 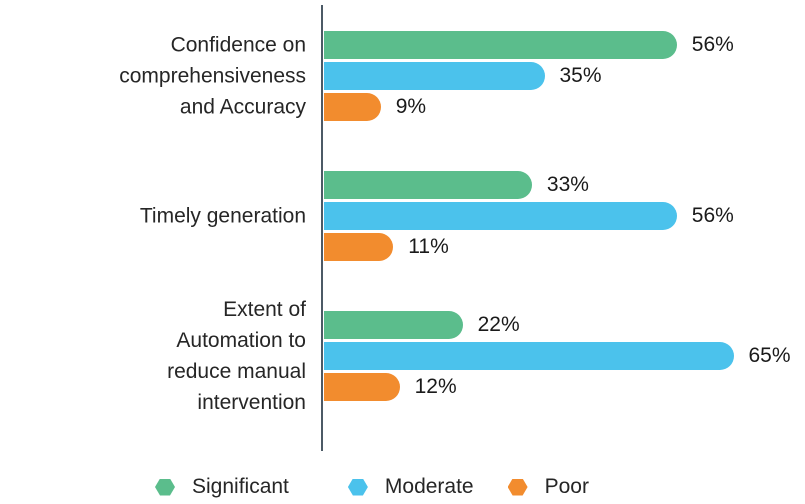 What do you see at coordinates (240, 486) in the screenshot?
I see `legend-label: Significant` at bounding box center [240, 486].